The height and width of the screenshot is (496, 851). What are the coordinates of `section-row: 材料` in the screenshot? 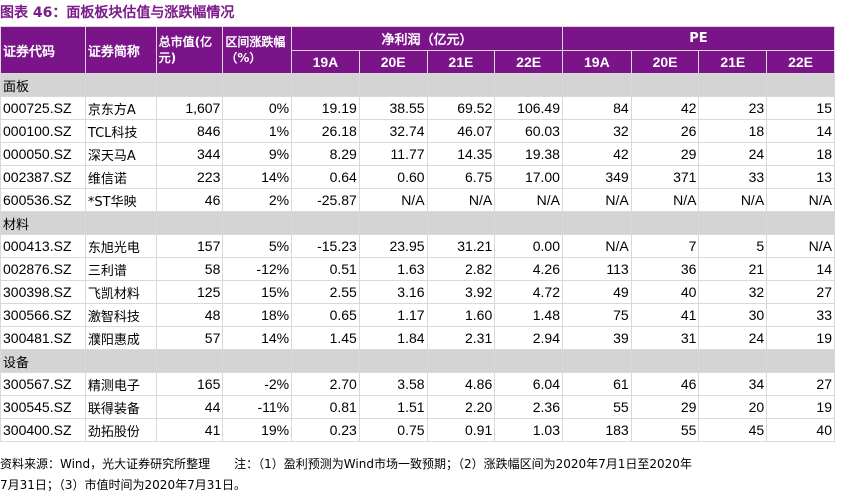 It's located at (417, 223).